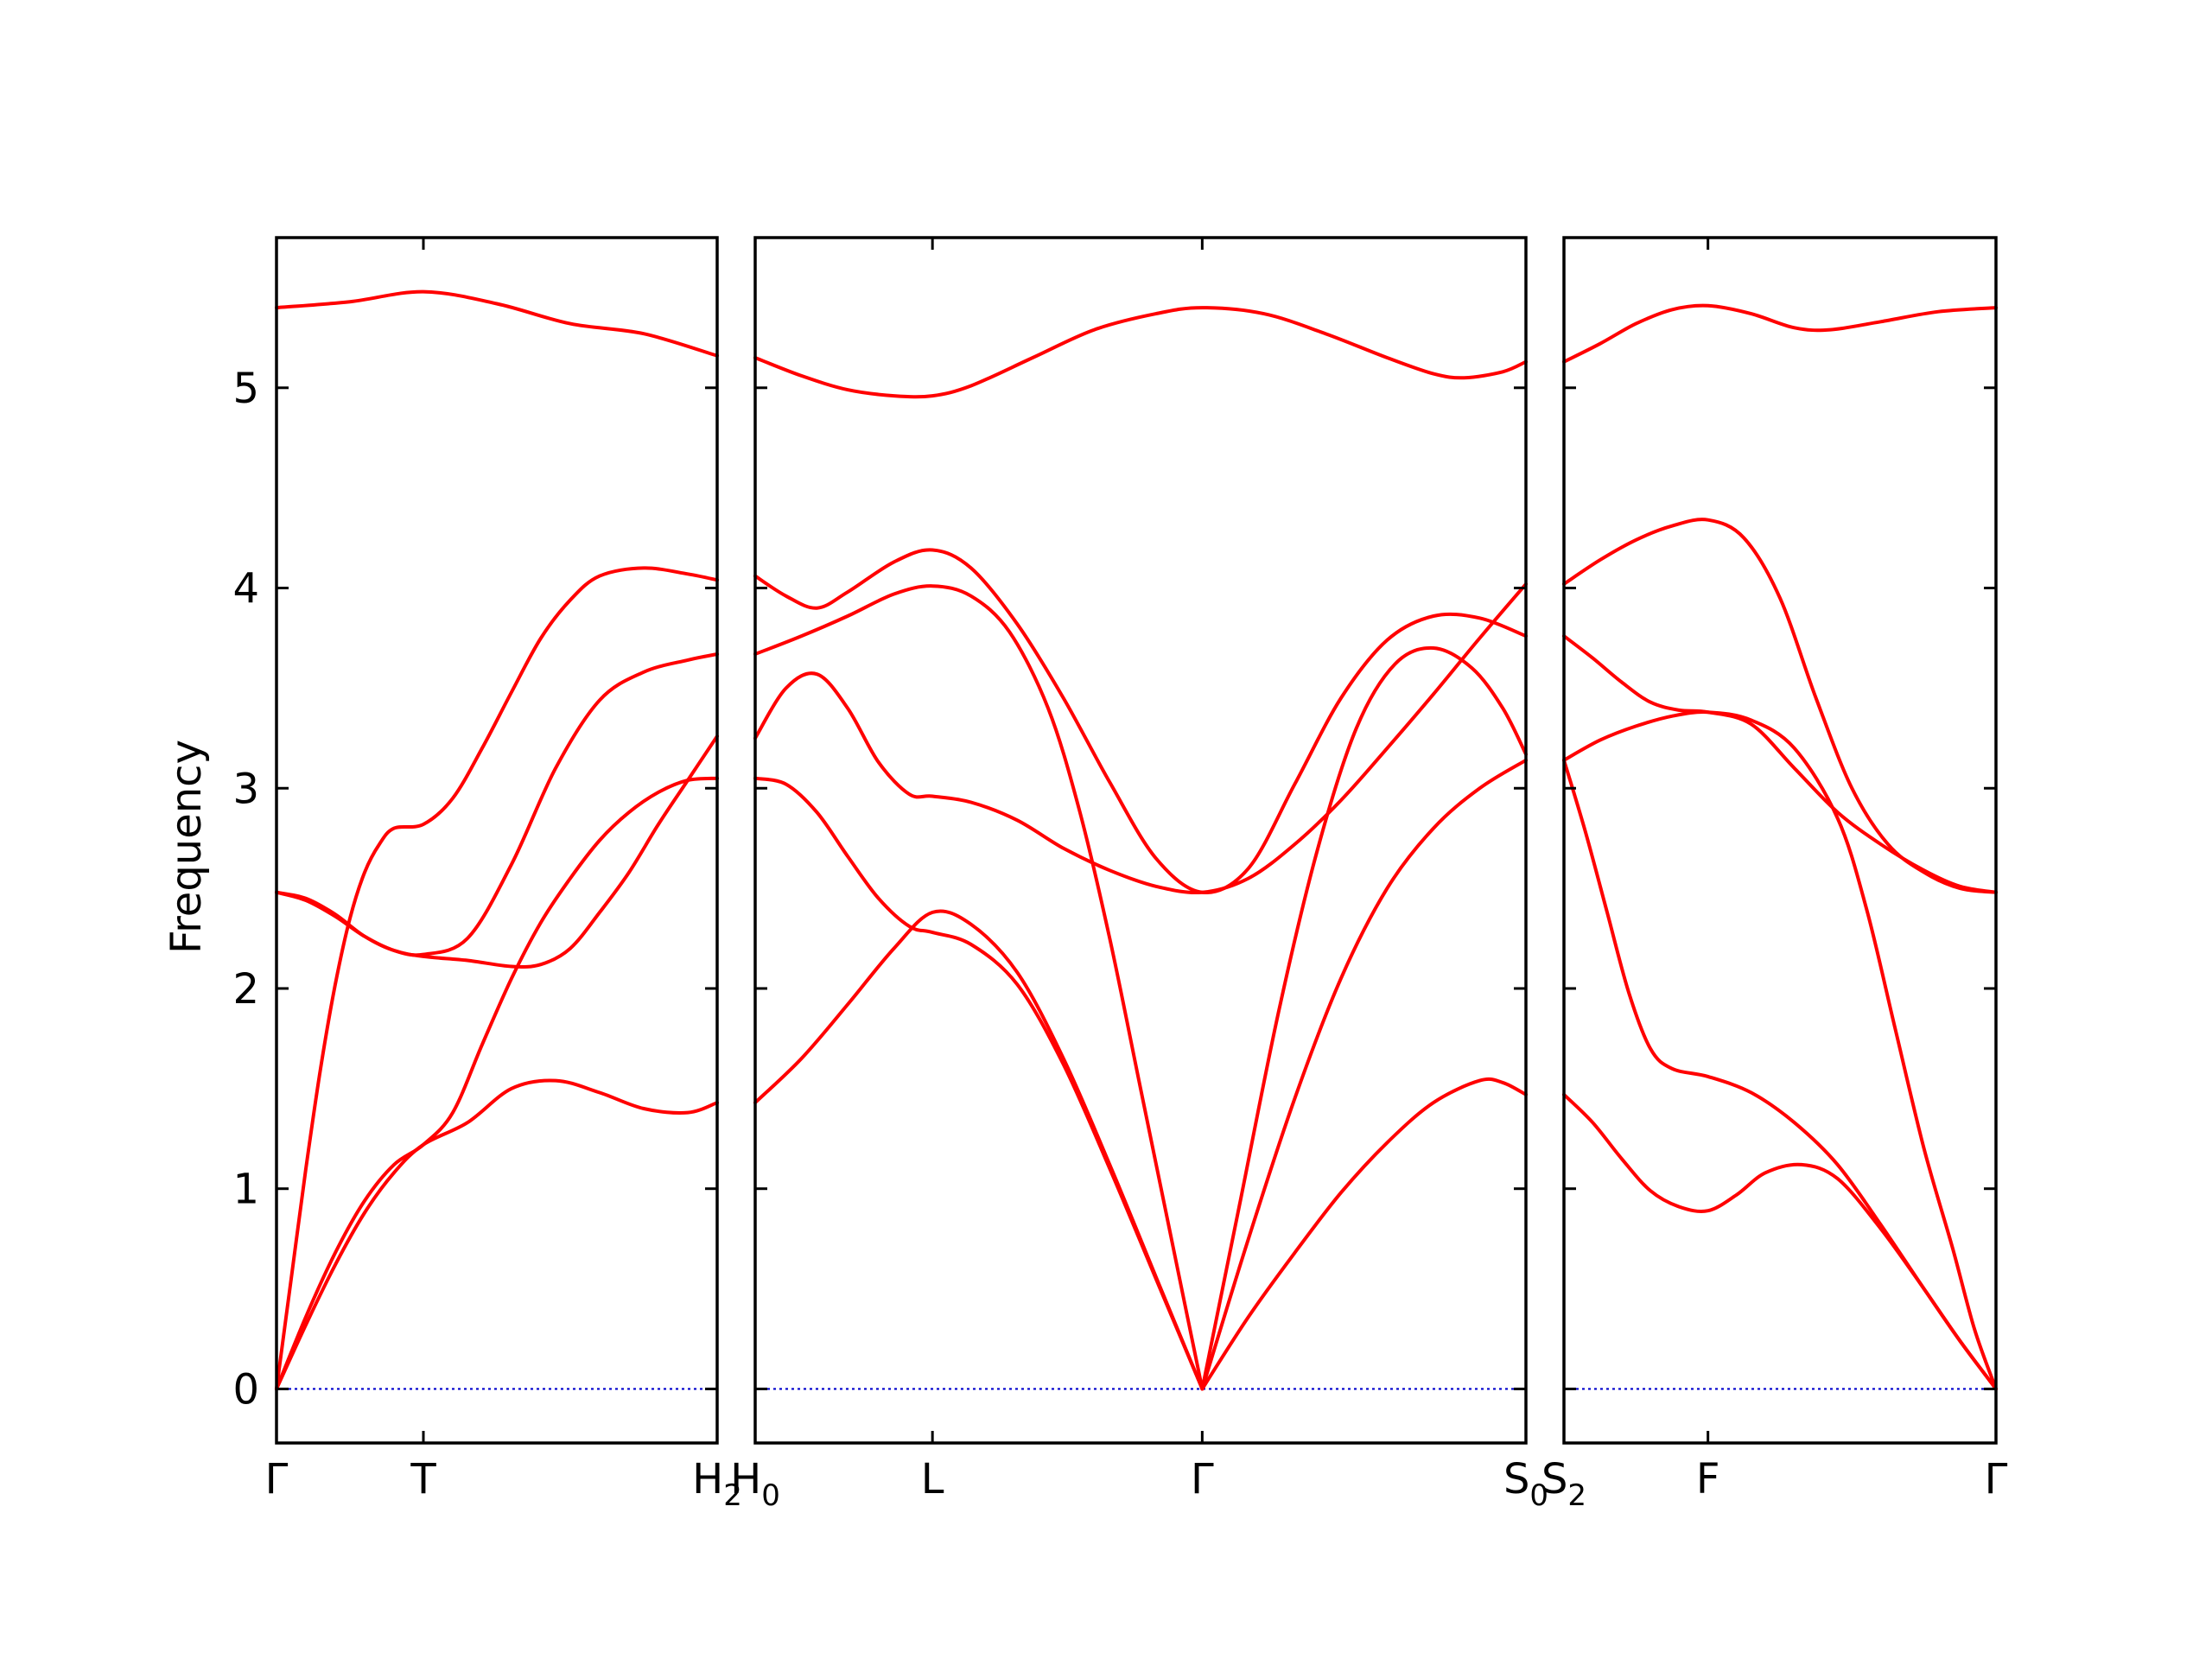  Describe the element at coordinates (423, 1479) in the screenshot. I see `x-tick-label: T` at that location.